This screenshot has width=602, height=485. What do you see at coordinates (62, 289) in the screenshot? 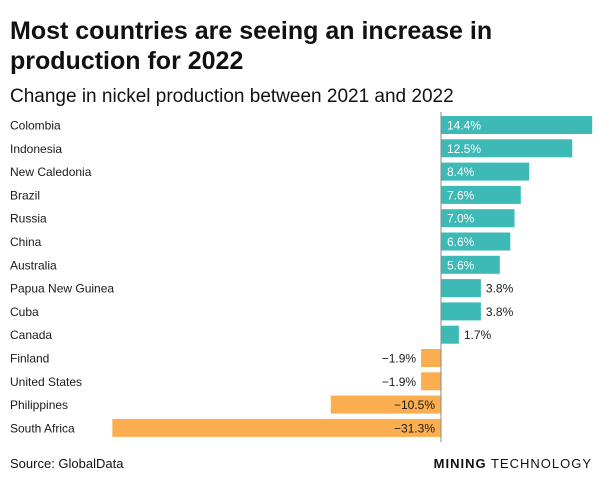
I see `category-label: Papua New Guinea` at bounding box center [62, 289].